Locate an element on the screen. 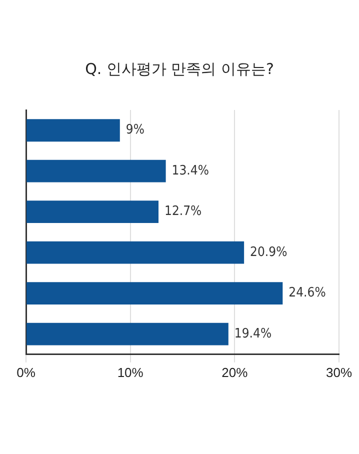  x-tick-label: 0% is located at coordinates (26, 372).